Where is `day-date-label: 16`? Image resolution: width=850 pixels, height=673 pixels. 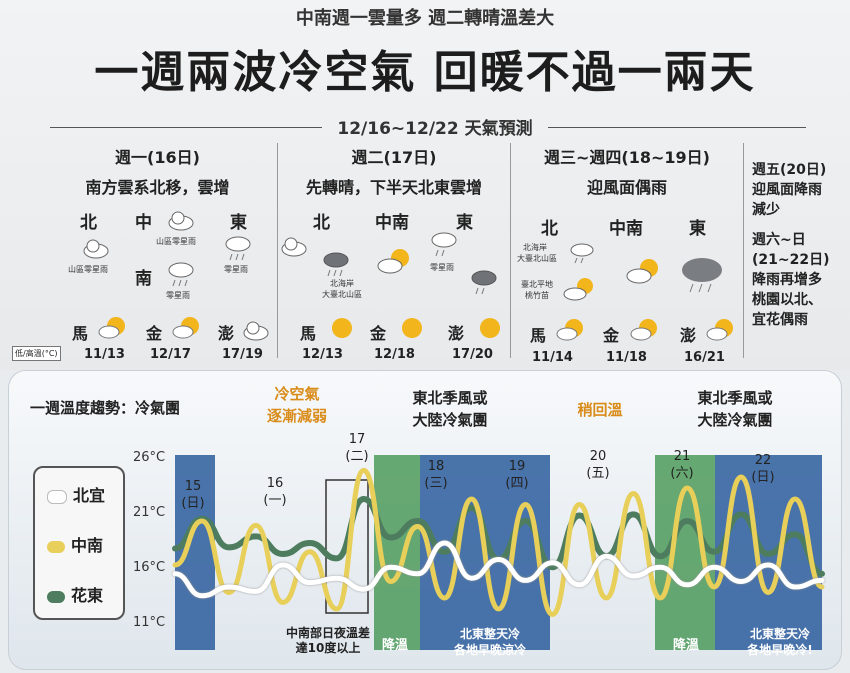
day-date-label: 16 is located at coordinates (275, 483).